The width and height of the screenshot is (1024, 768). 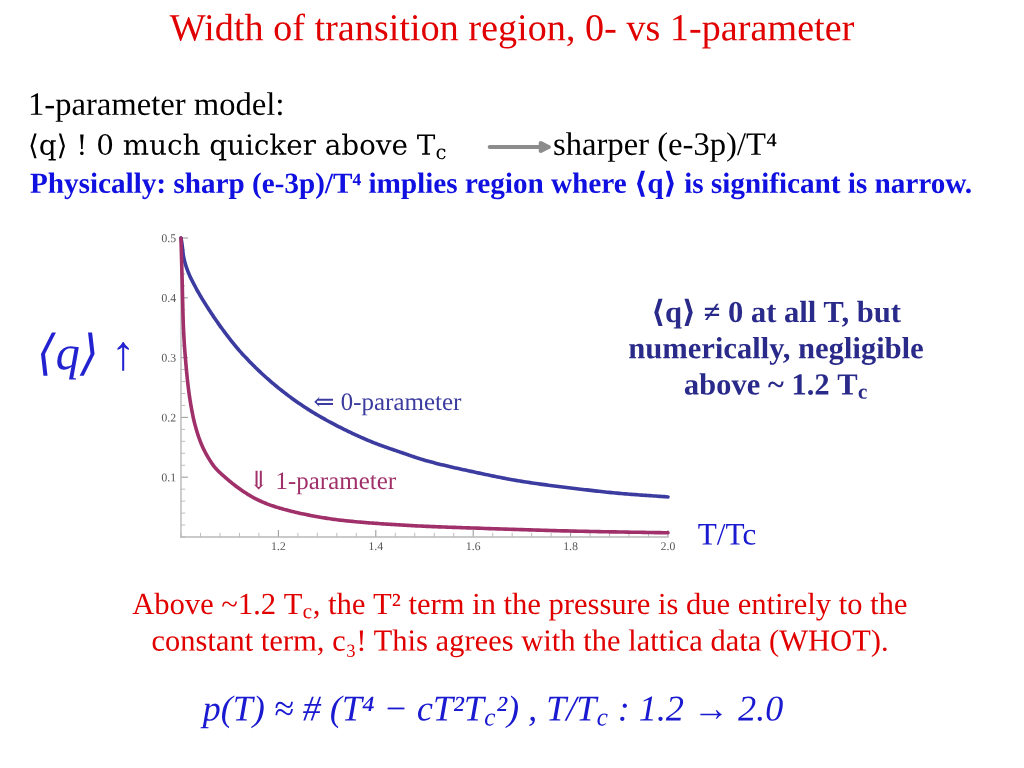 What do you see at coordinates (238, 147) in the screenshot?
I see `text: ⟨q⟩ ! 0 much quicker above T$_{c}$` at bounding box center [238, 147].